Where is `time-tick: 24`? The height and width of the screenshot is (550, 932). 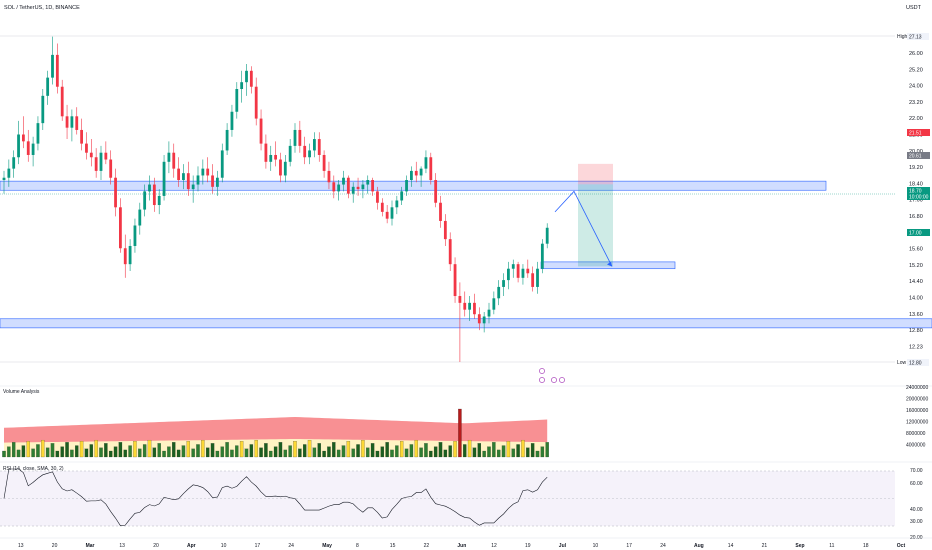
time-tick: 24 is located at coordinates (291, 546).